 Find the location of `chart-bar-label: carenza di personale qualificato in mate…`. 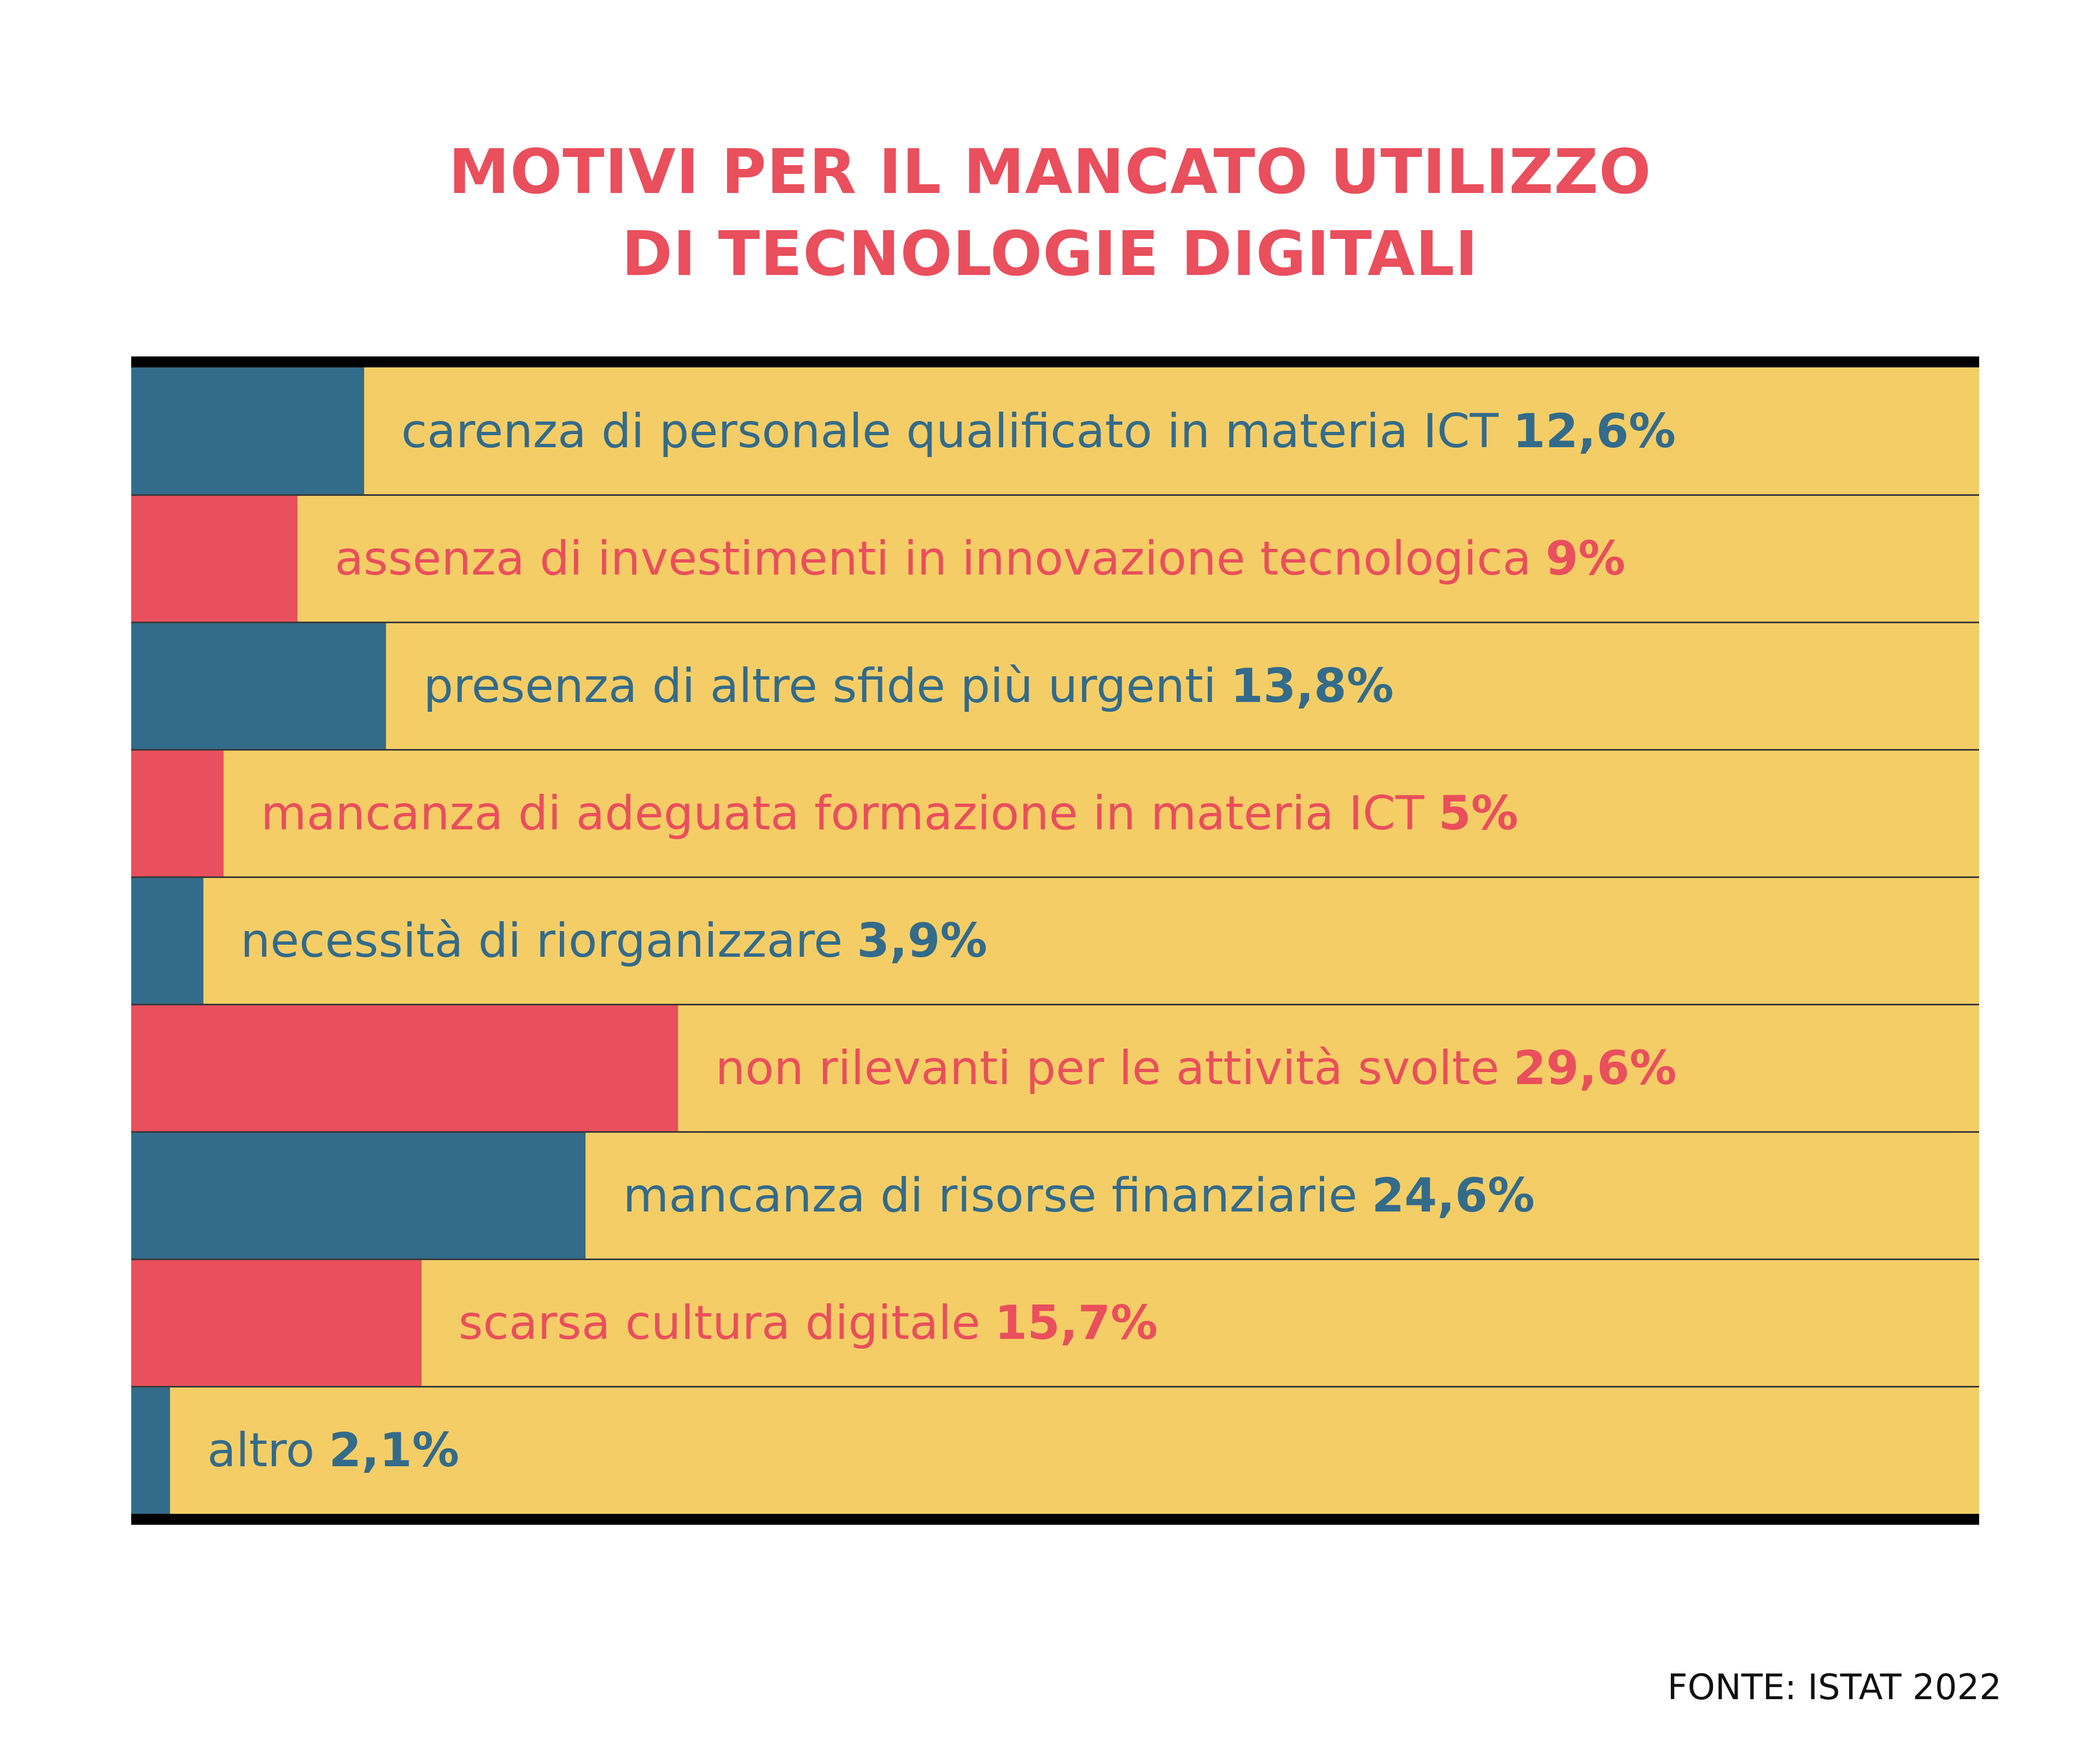

chart-bar-label: carenza di personale qualificato in mate… is located at coordinates (1038, 431).